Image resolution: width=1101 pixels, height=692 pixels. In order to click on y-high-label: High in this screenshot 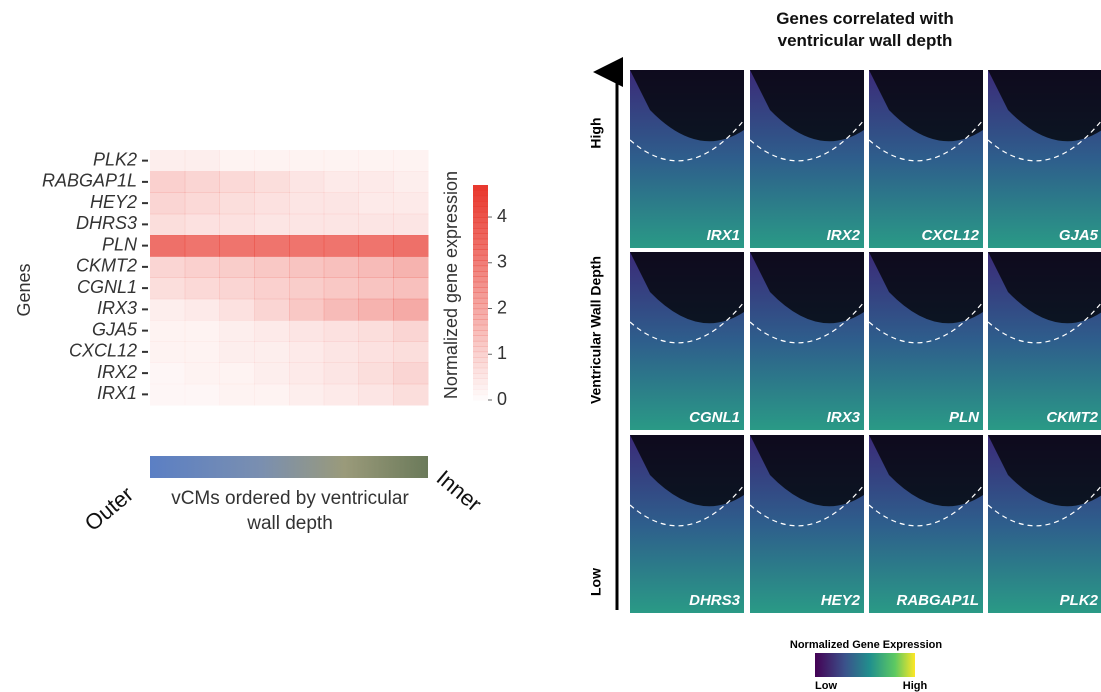, I will do `click(596, 132)`.